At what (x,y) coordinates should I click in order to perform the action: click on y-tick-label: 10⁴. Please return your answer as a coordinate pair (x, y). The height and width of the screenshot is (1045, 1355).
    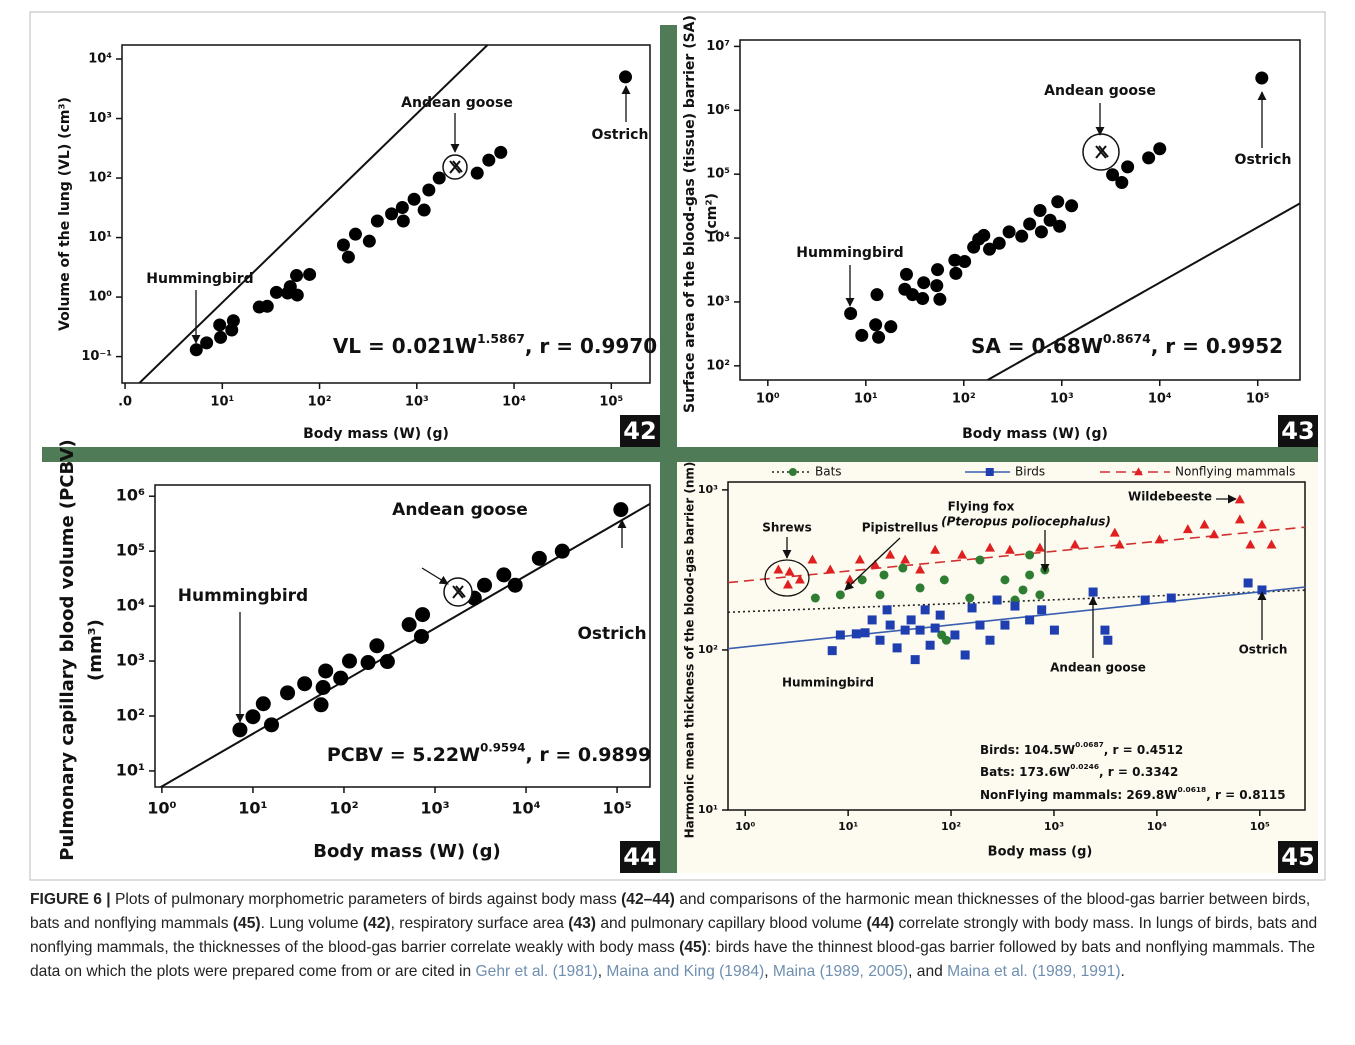
    Looking at the image, I should click on (718, 238).